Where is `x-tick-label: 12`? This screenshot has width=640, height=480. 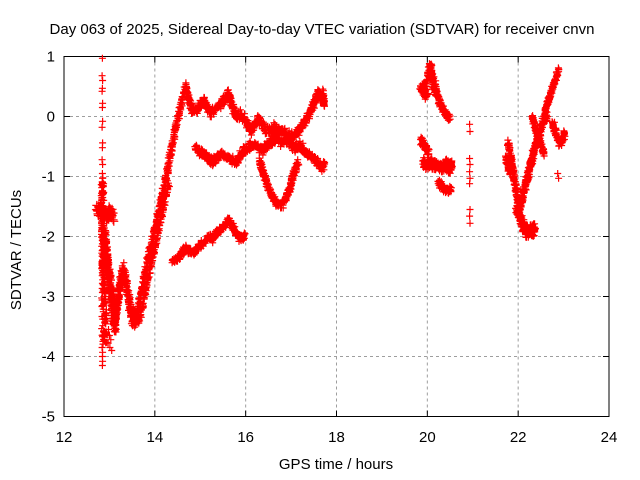
x-tick-label: 12 is located at coordinates (64, 437).